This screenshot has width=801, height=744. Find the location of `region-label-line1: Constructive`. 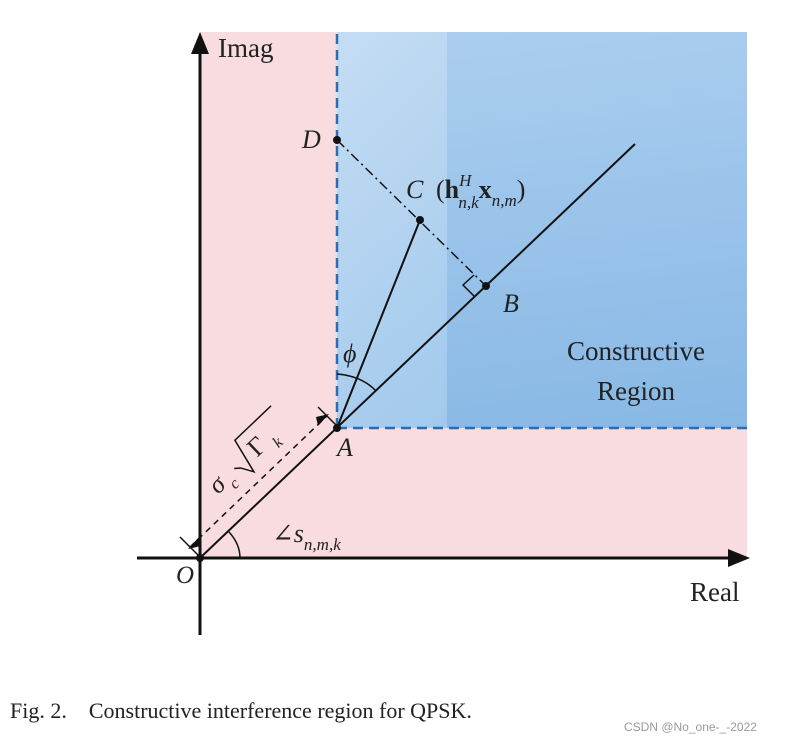

region-label-line1: Constructive is located at coordinates (636, 351).